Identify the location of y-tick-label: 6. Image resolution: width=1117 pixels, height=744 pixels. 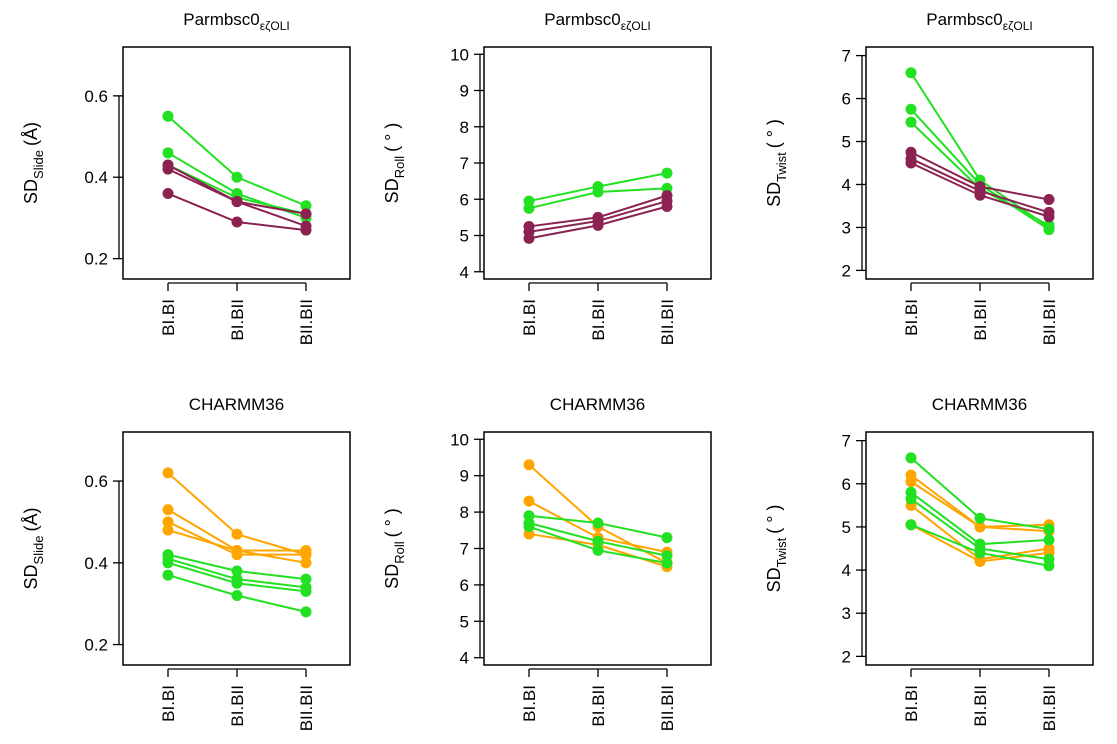
(846, 484).